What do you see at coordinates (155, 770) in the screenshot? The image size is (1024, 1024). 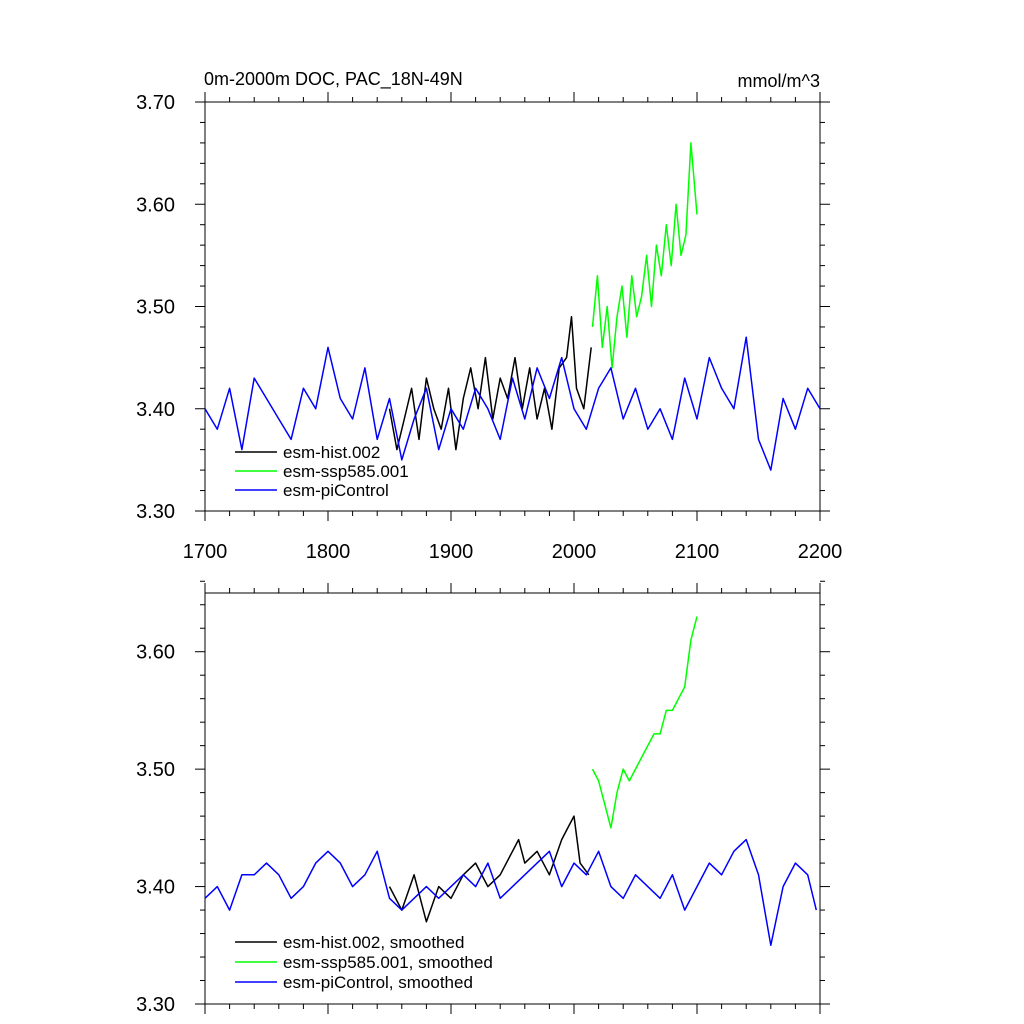 I see `bottom-y-tick-label: 3.50` at bounding box center [155, 770].